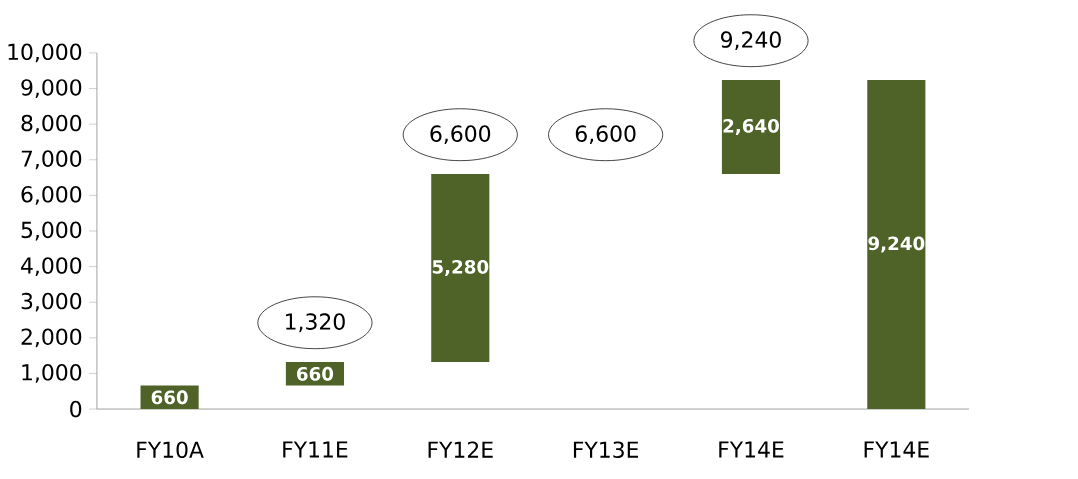 The height and width of the screenshot is (479, 1078). I want to click on y-tick-label: 2,000, so click(51, 338).